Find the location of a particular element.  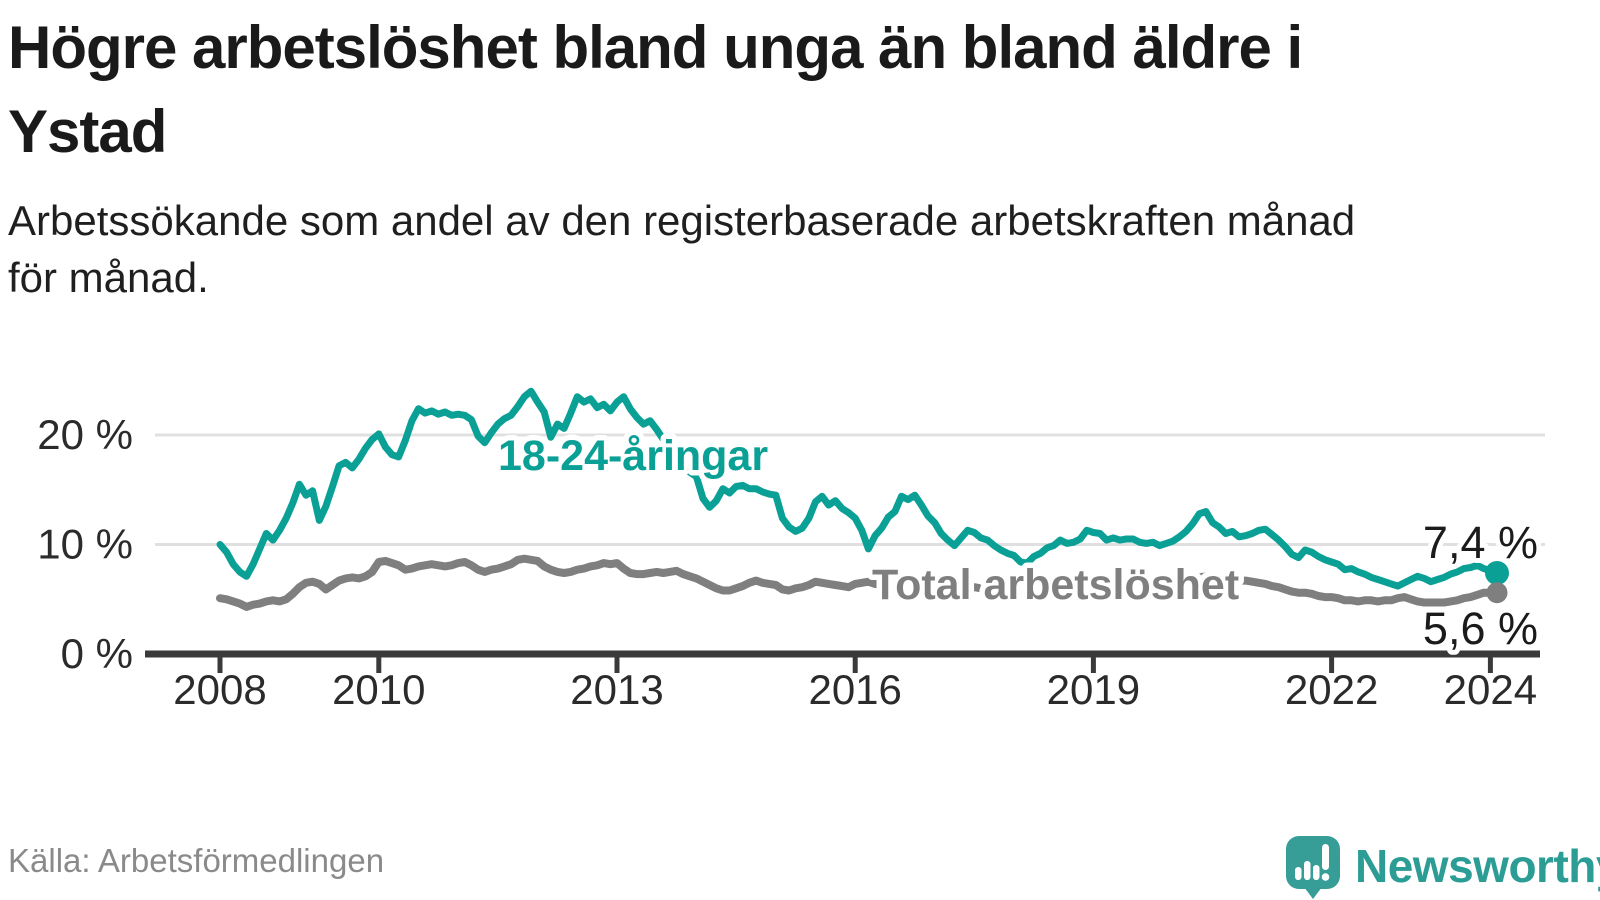

logo-exclamation-dot is located at coordinates (1325, 877).